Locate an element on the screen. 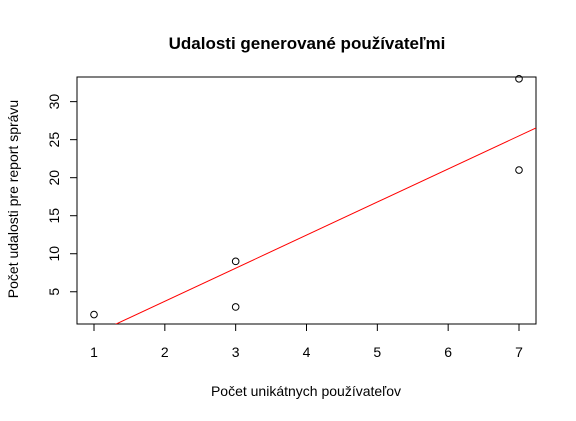 The height and width of the screenshot is (421, 576). x-tick-label: 3 is located at coordinates (236, 352).